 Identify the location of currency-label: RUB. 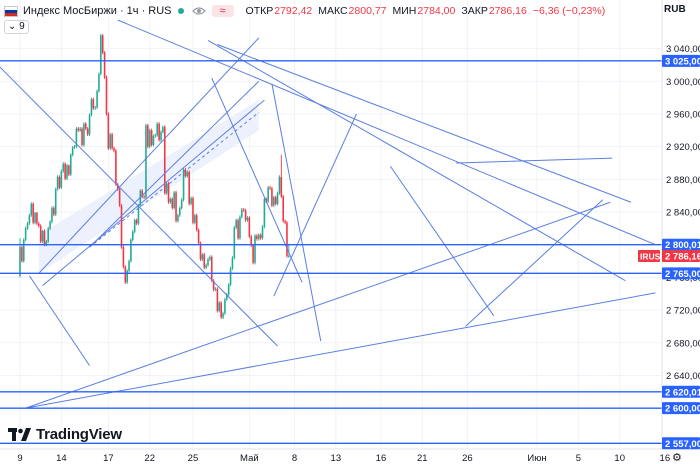
(675, 9).